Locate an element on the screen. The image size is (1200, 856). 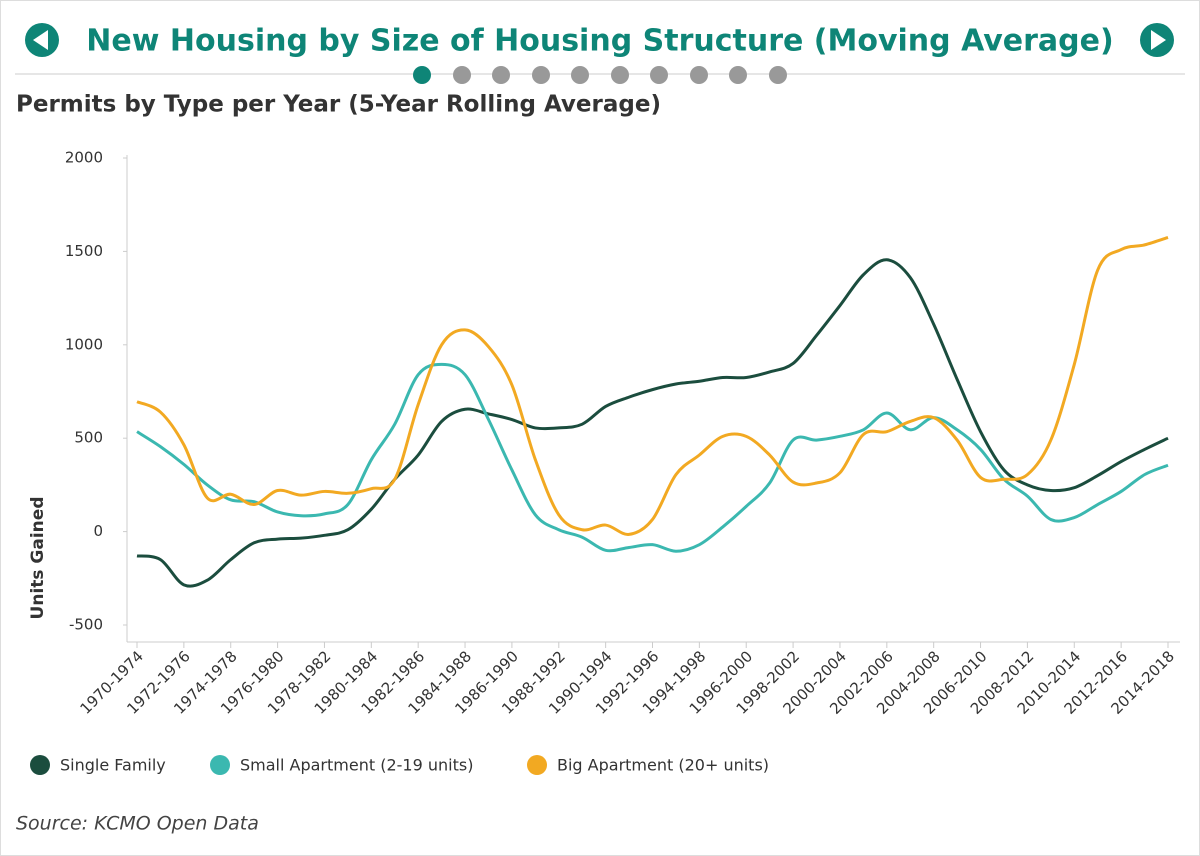
legend-label: Small Apartment (2-19 units) is located at coordinates (356, 765).